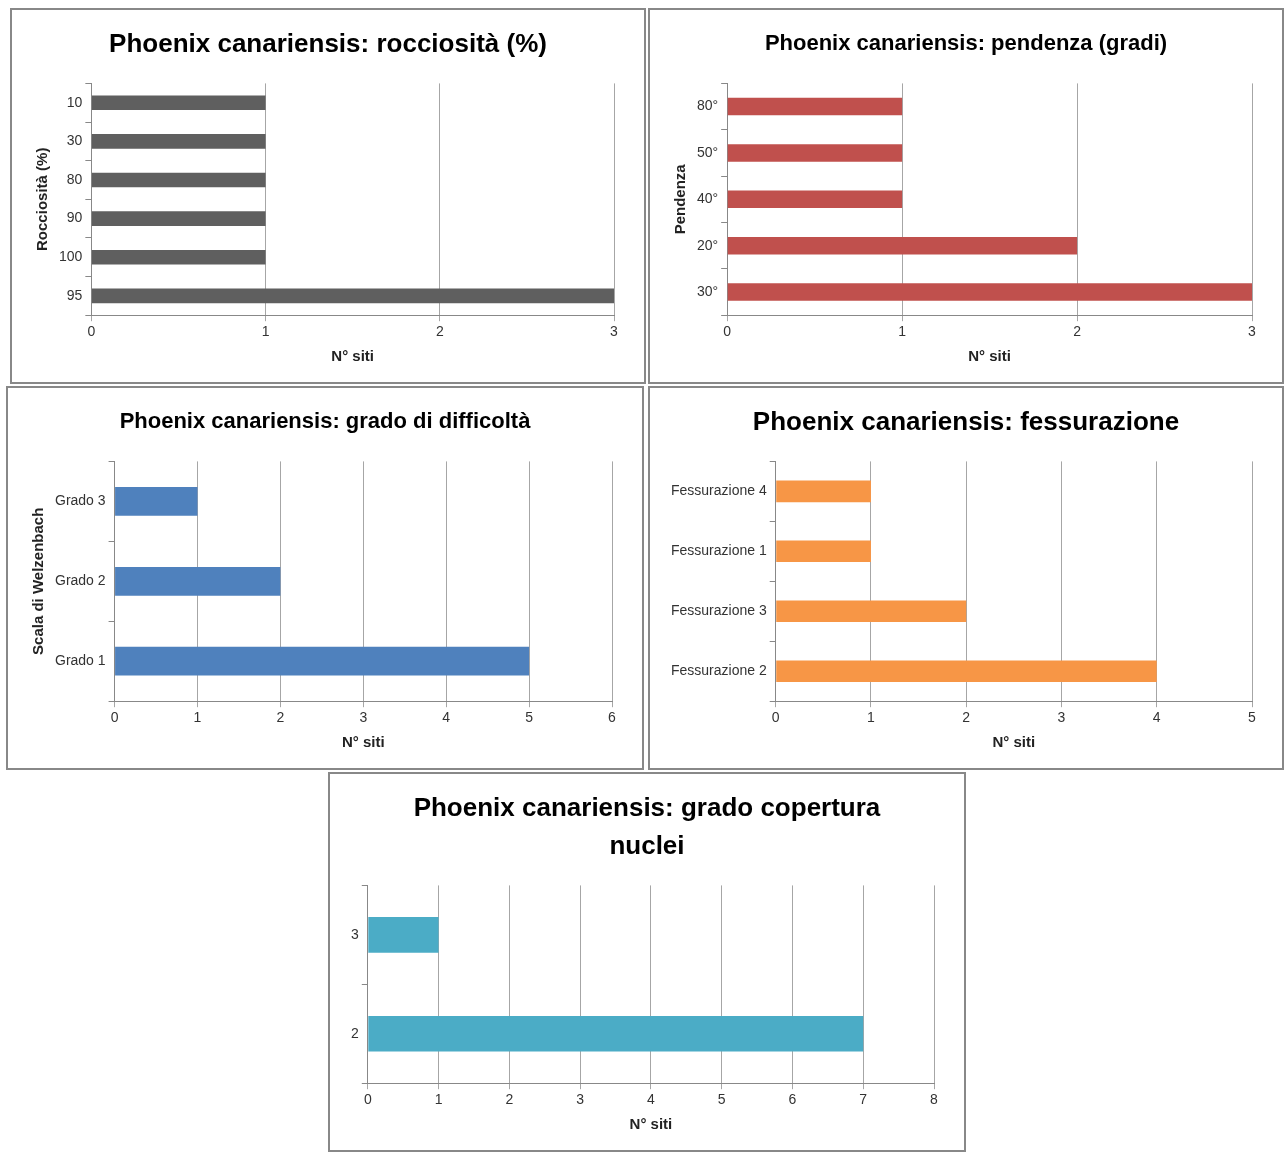 This screenshot has height=1154, width=1286. Describe the element at coordinates (719, 550) in the screenshot. I see `y-tick-label: Fessurazione 1` at that location.